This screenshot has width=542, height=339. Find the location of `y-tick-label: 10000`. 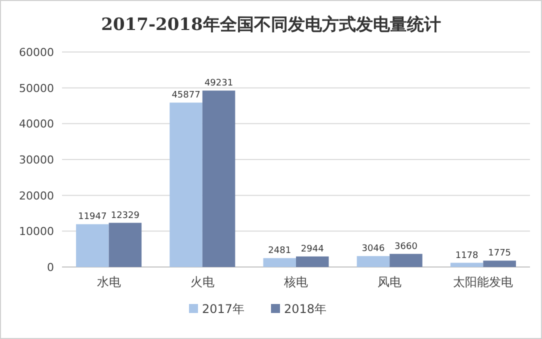

y-tick-label: 10000 is located at coordinates (36, 231).